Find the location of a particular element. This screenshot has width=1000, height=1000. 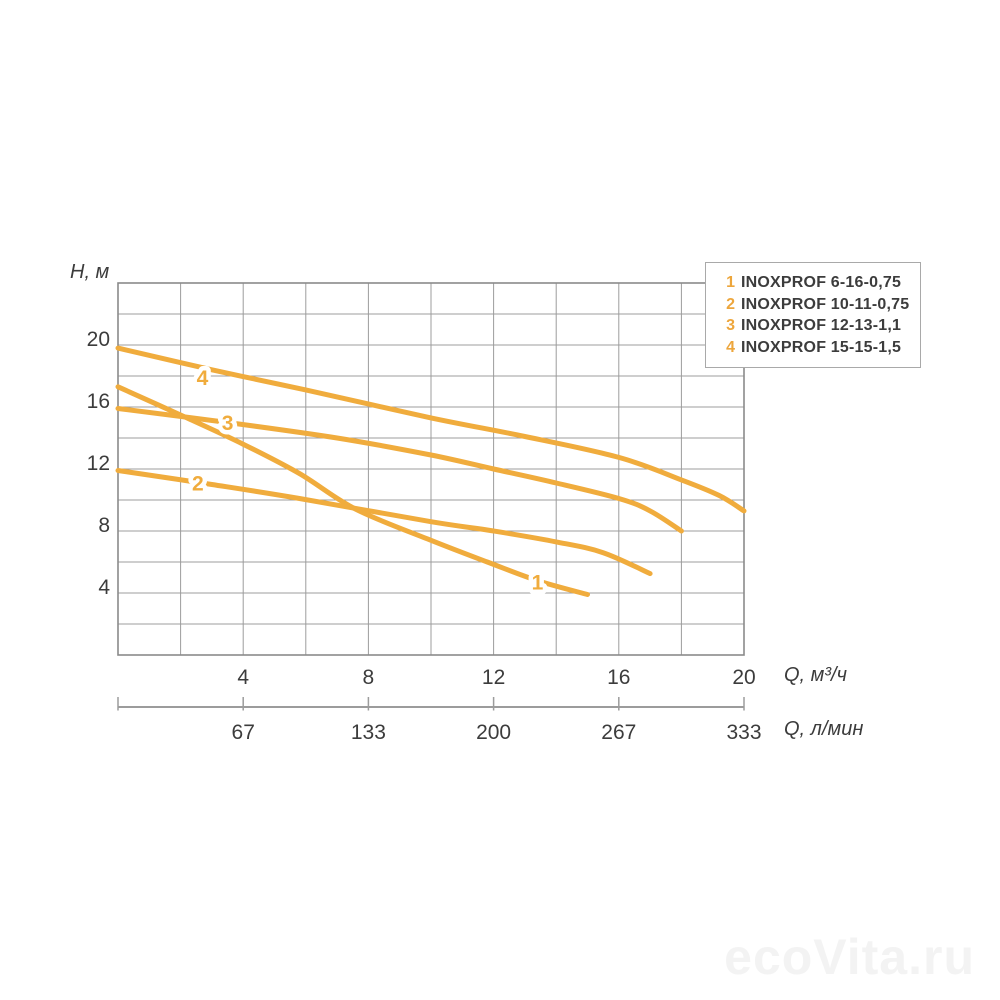

watermark: ecoVita.ru is located at coordinates (849, 957).